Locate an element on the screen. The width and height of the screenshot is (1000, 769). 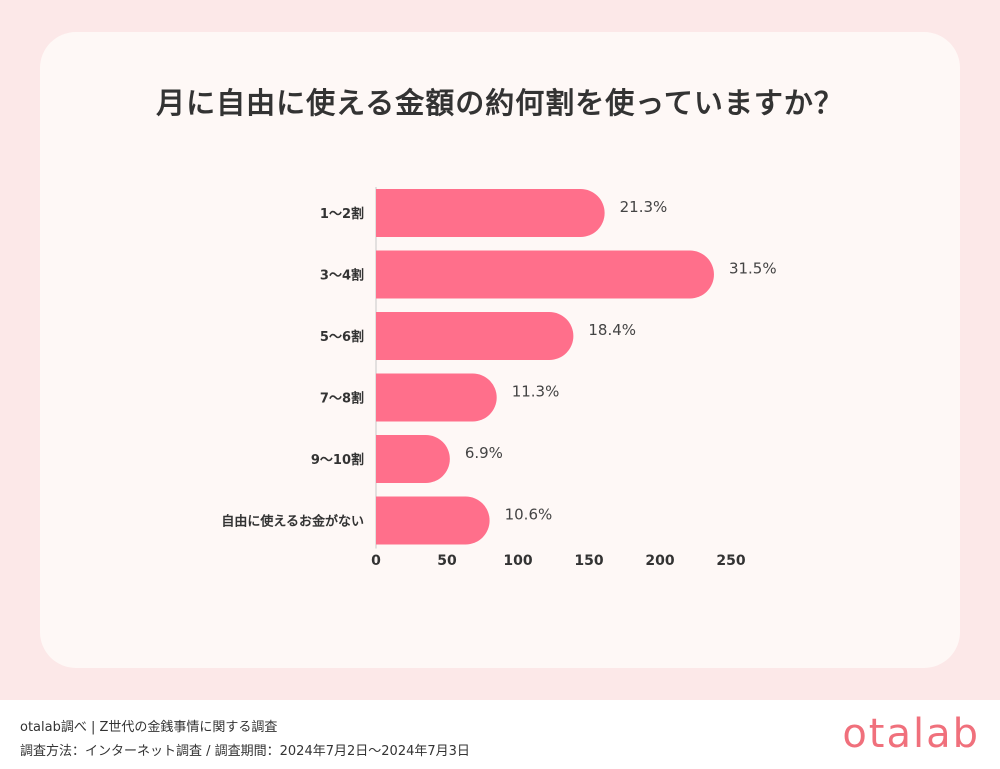
x-tick-label: 200 is located at coordinates (659, 561).